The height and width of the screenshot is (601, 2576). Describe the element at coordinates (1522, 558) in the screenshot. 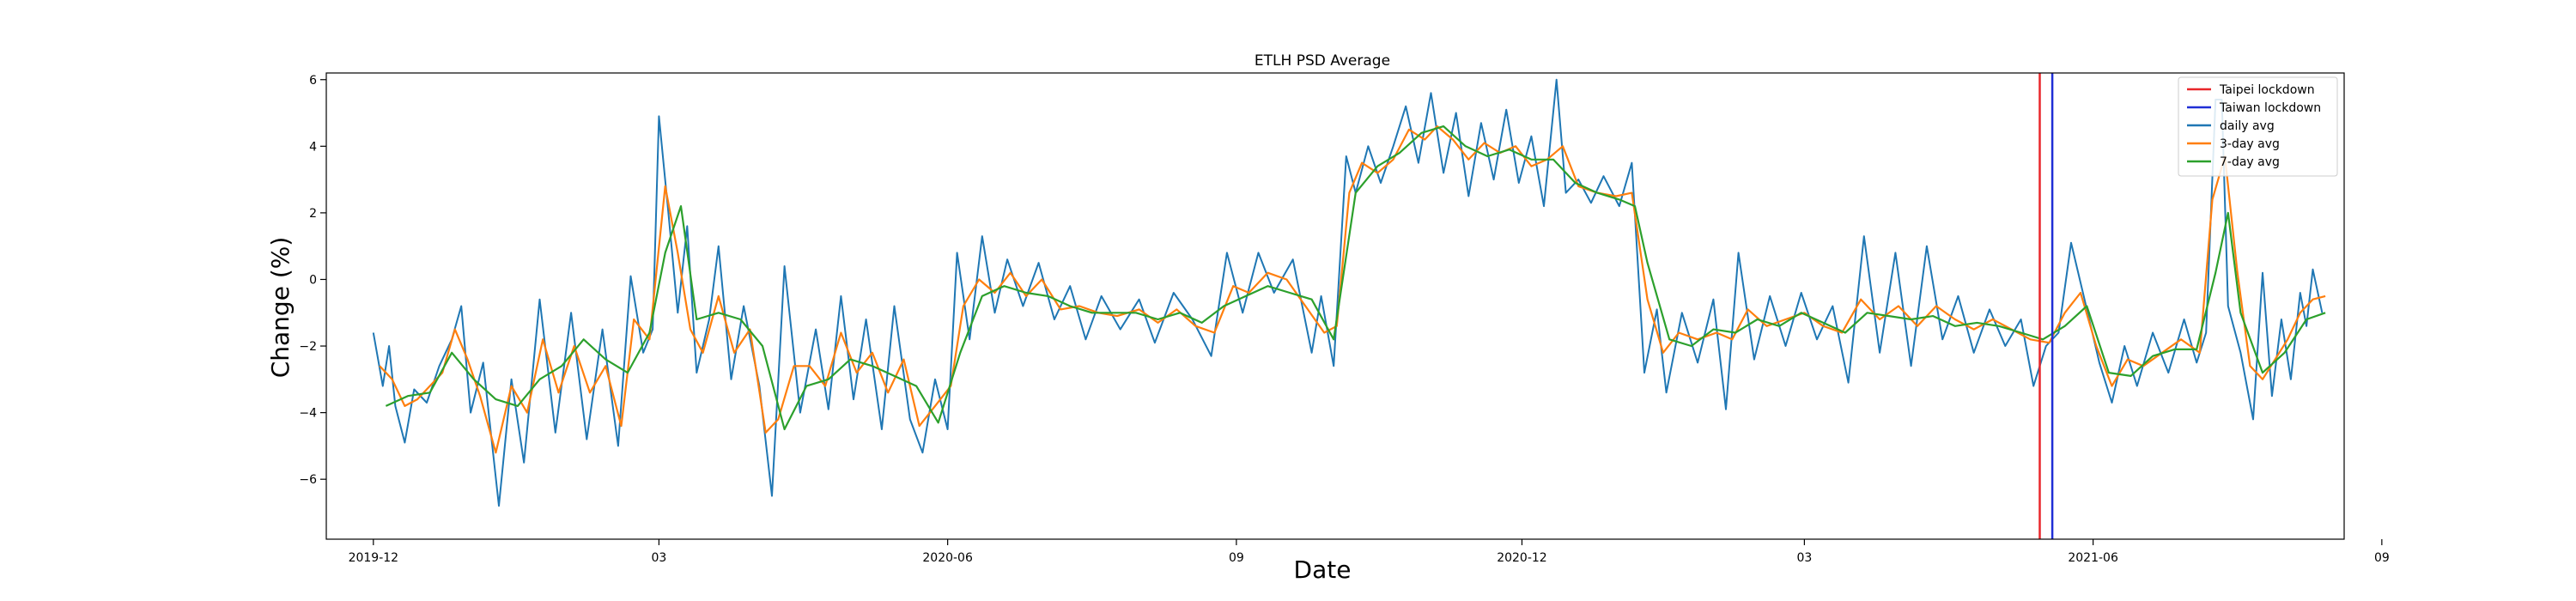

I see `x-tick-label: 2020-12` at that location.